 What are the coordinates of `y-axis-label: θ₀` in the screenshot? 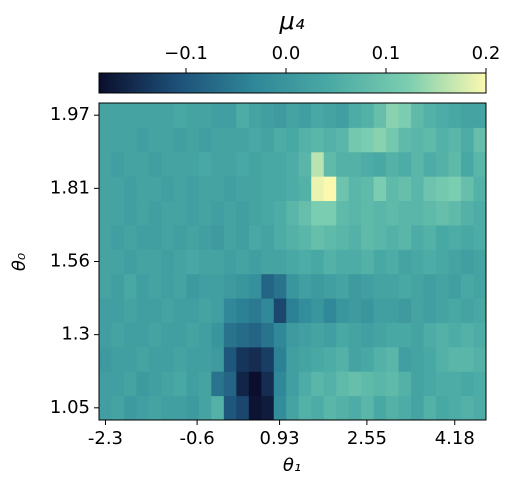 It's located at (19, 262).